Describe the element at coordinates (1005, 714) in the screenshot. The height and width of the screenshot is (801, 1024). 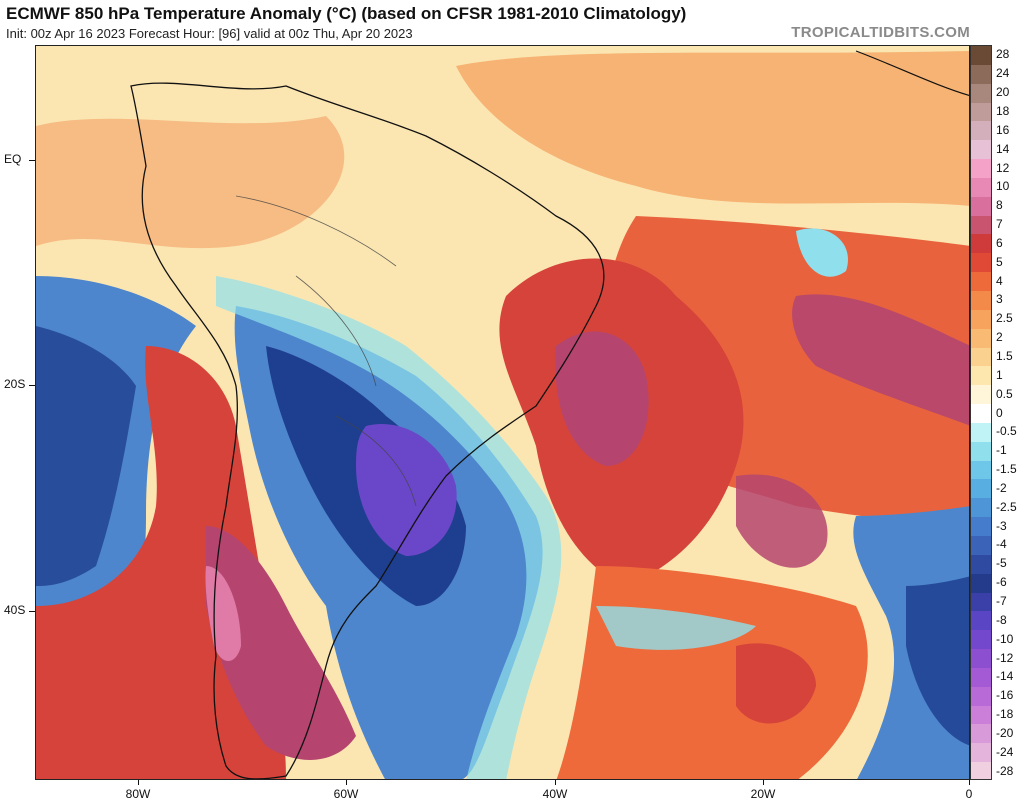
I see `colorbar-level-label: -18` at that location.